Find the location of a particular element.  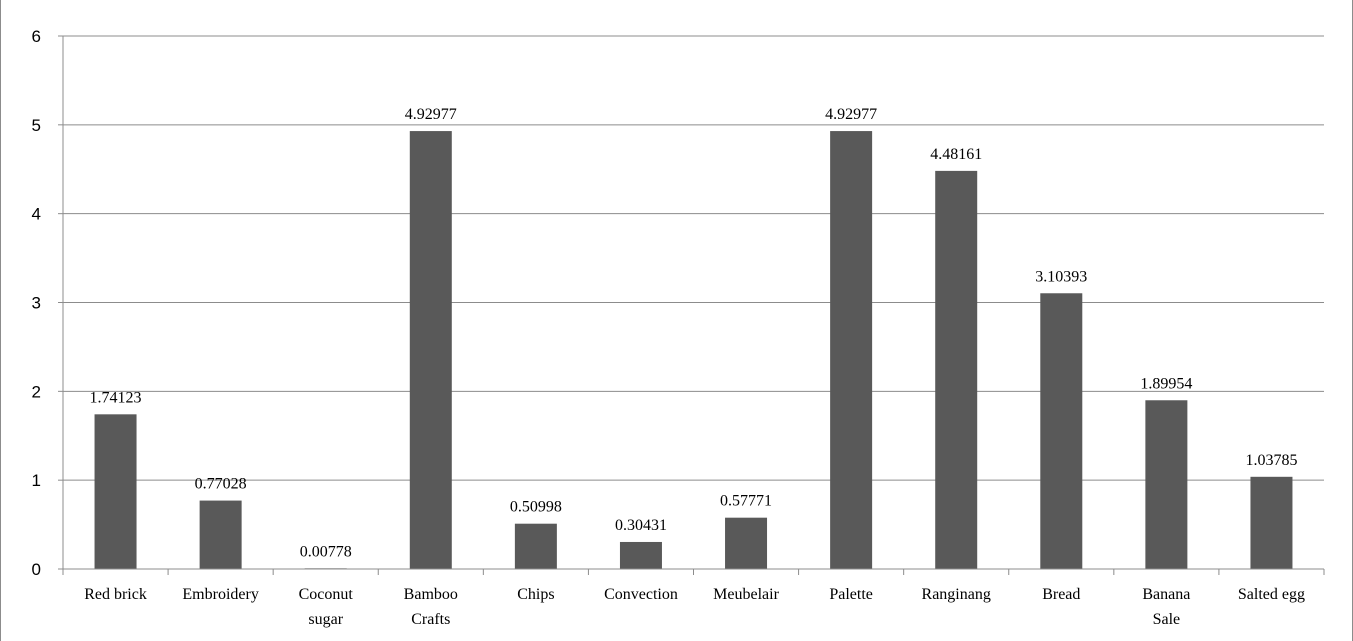

x-tick-label-line: Salted egg is located at coordinates (1271, 594).